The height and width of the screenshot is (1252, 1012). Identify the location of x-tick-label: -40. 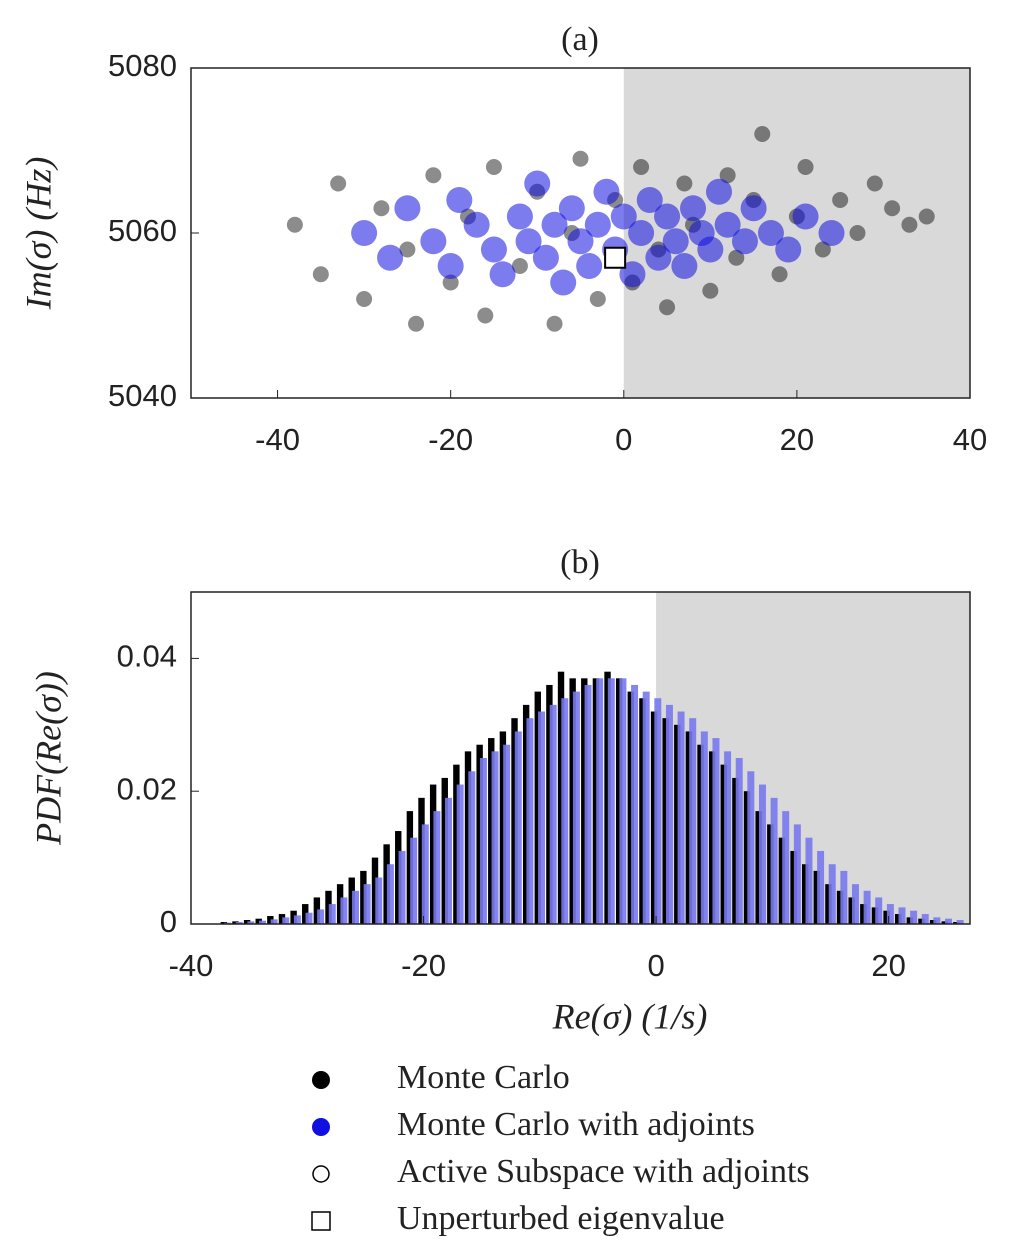
(191, 965).